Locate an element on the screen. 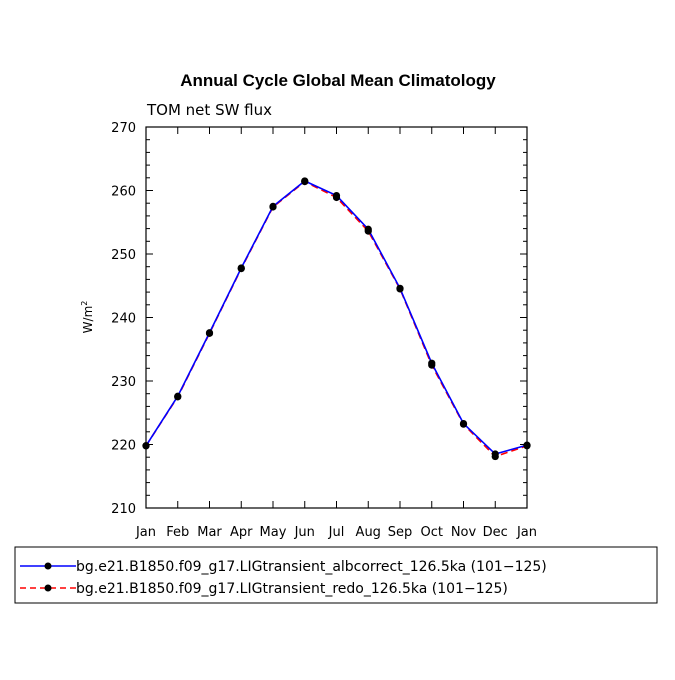 Image resolution: width=675 pixels, height=680 pixels. x-tick-label: Mar is located at coordinates (209, 532).